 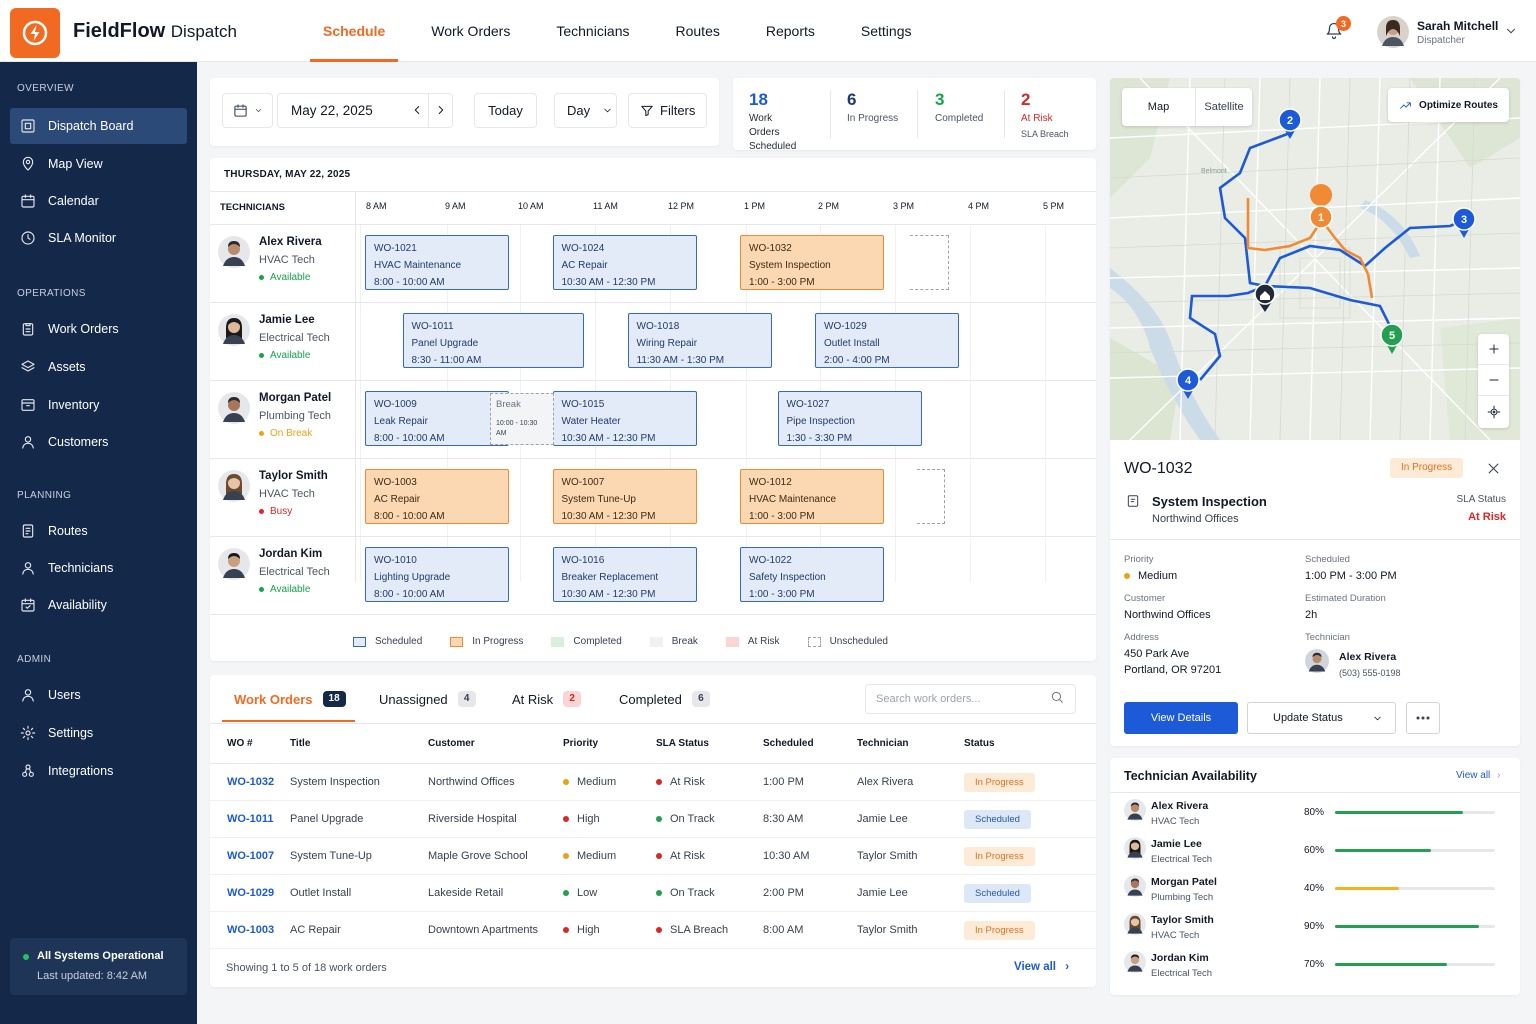 What do you see at coordinates (437, 262) in the screenshot?
I see `job-card: WO-1021 HVAC Maintenance 8:00 - 10:00 AM` at bounding box center [437, 262].